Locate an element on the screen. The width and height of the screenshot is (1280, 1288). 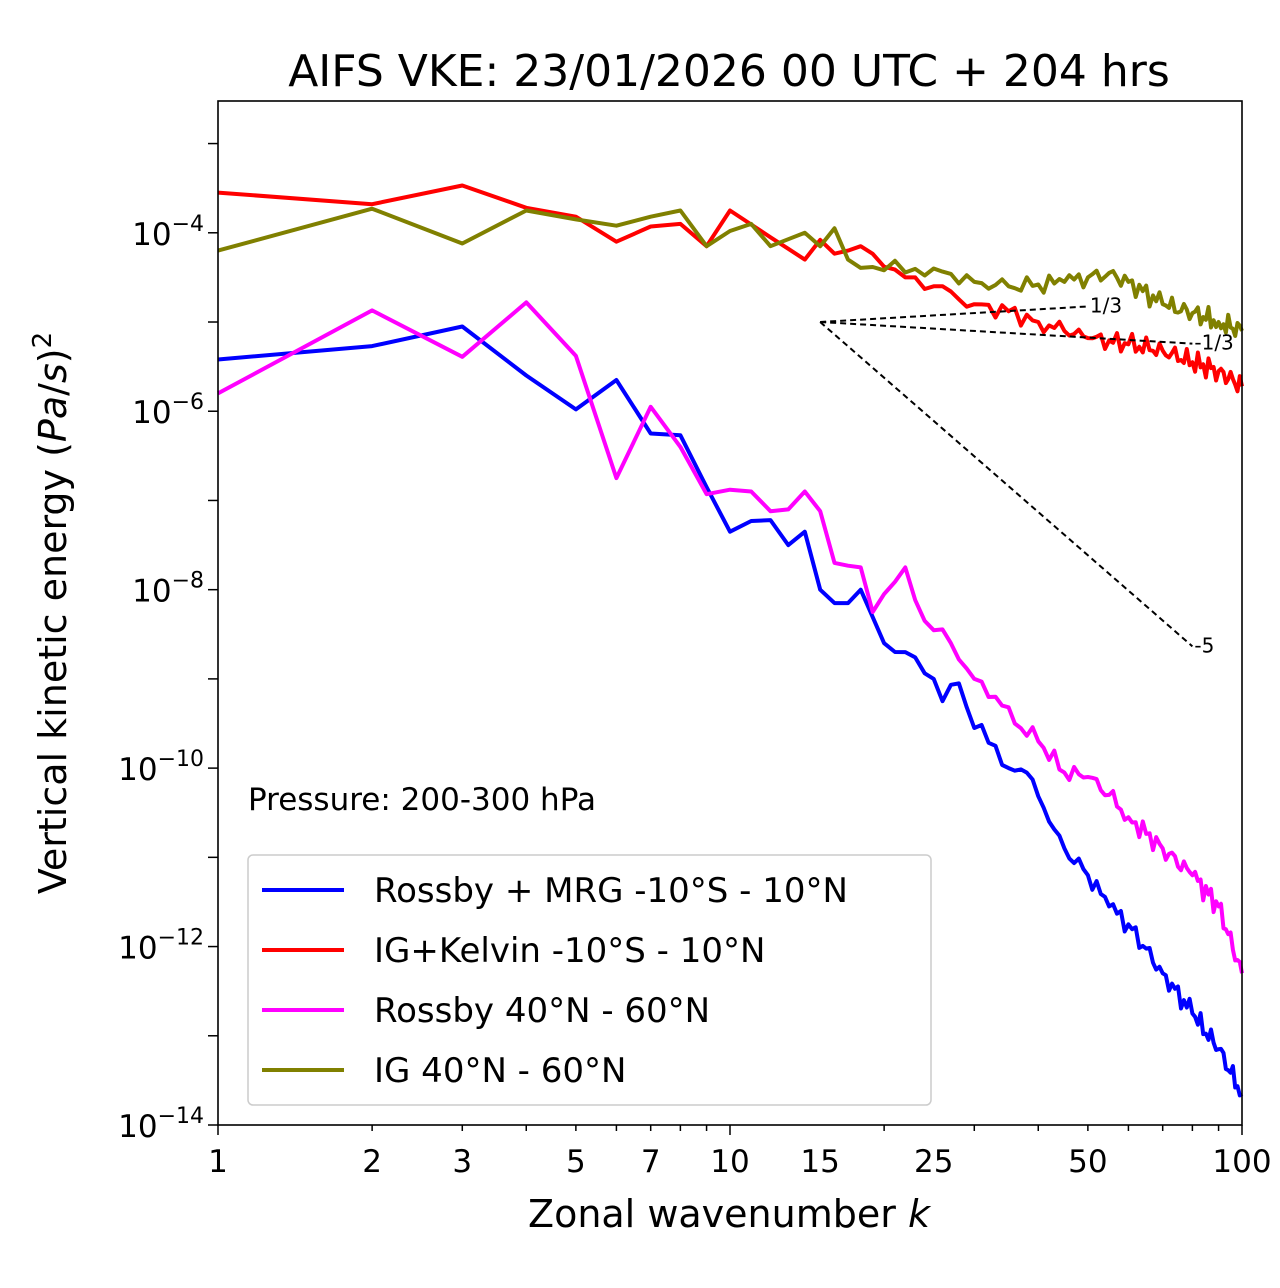
chart-title: AIFS VKE: 23/01/2026 00 UTC + 204 hrs is located at coordinates (729, 71).